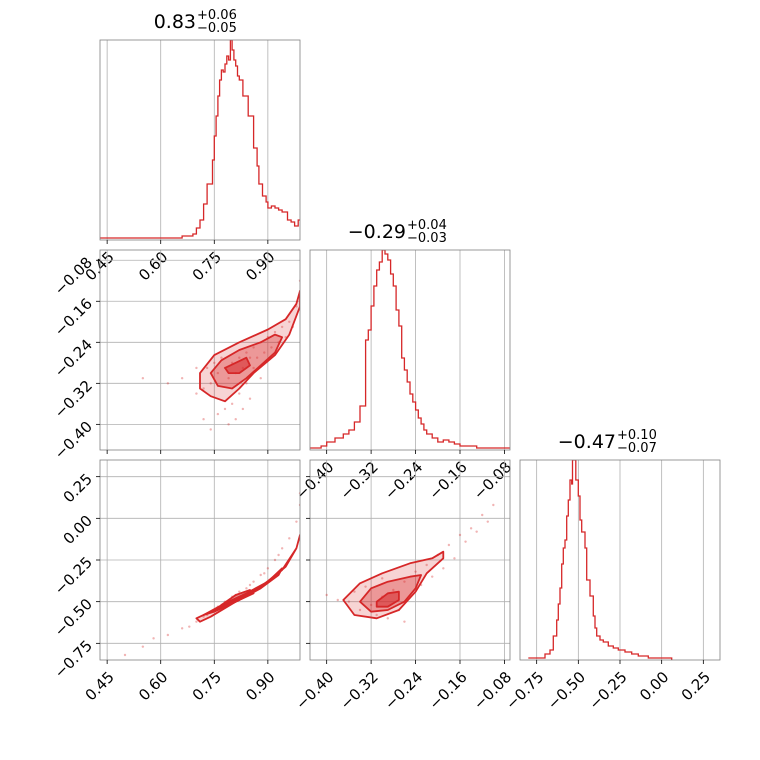  What do you see at coordinates (200, 350) in the screenshot?
I see `scatter-p1-p2-frame` at bounding box center [200, 350].